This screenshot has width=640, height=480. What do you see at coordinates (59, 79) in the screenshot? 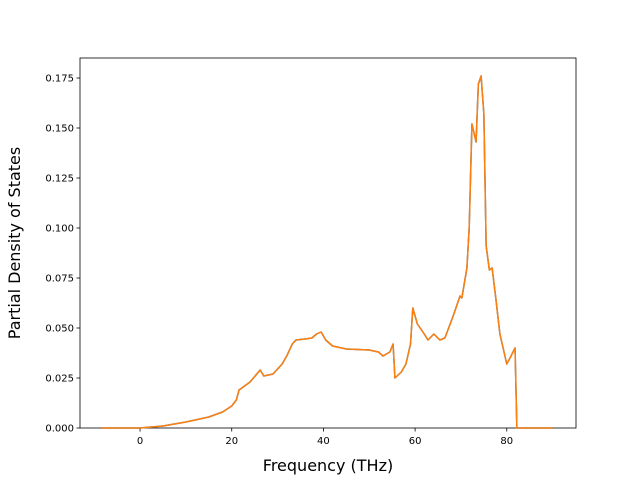
I see `y-tick-label: 0.175` at bounding box center [59, 79].